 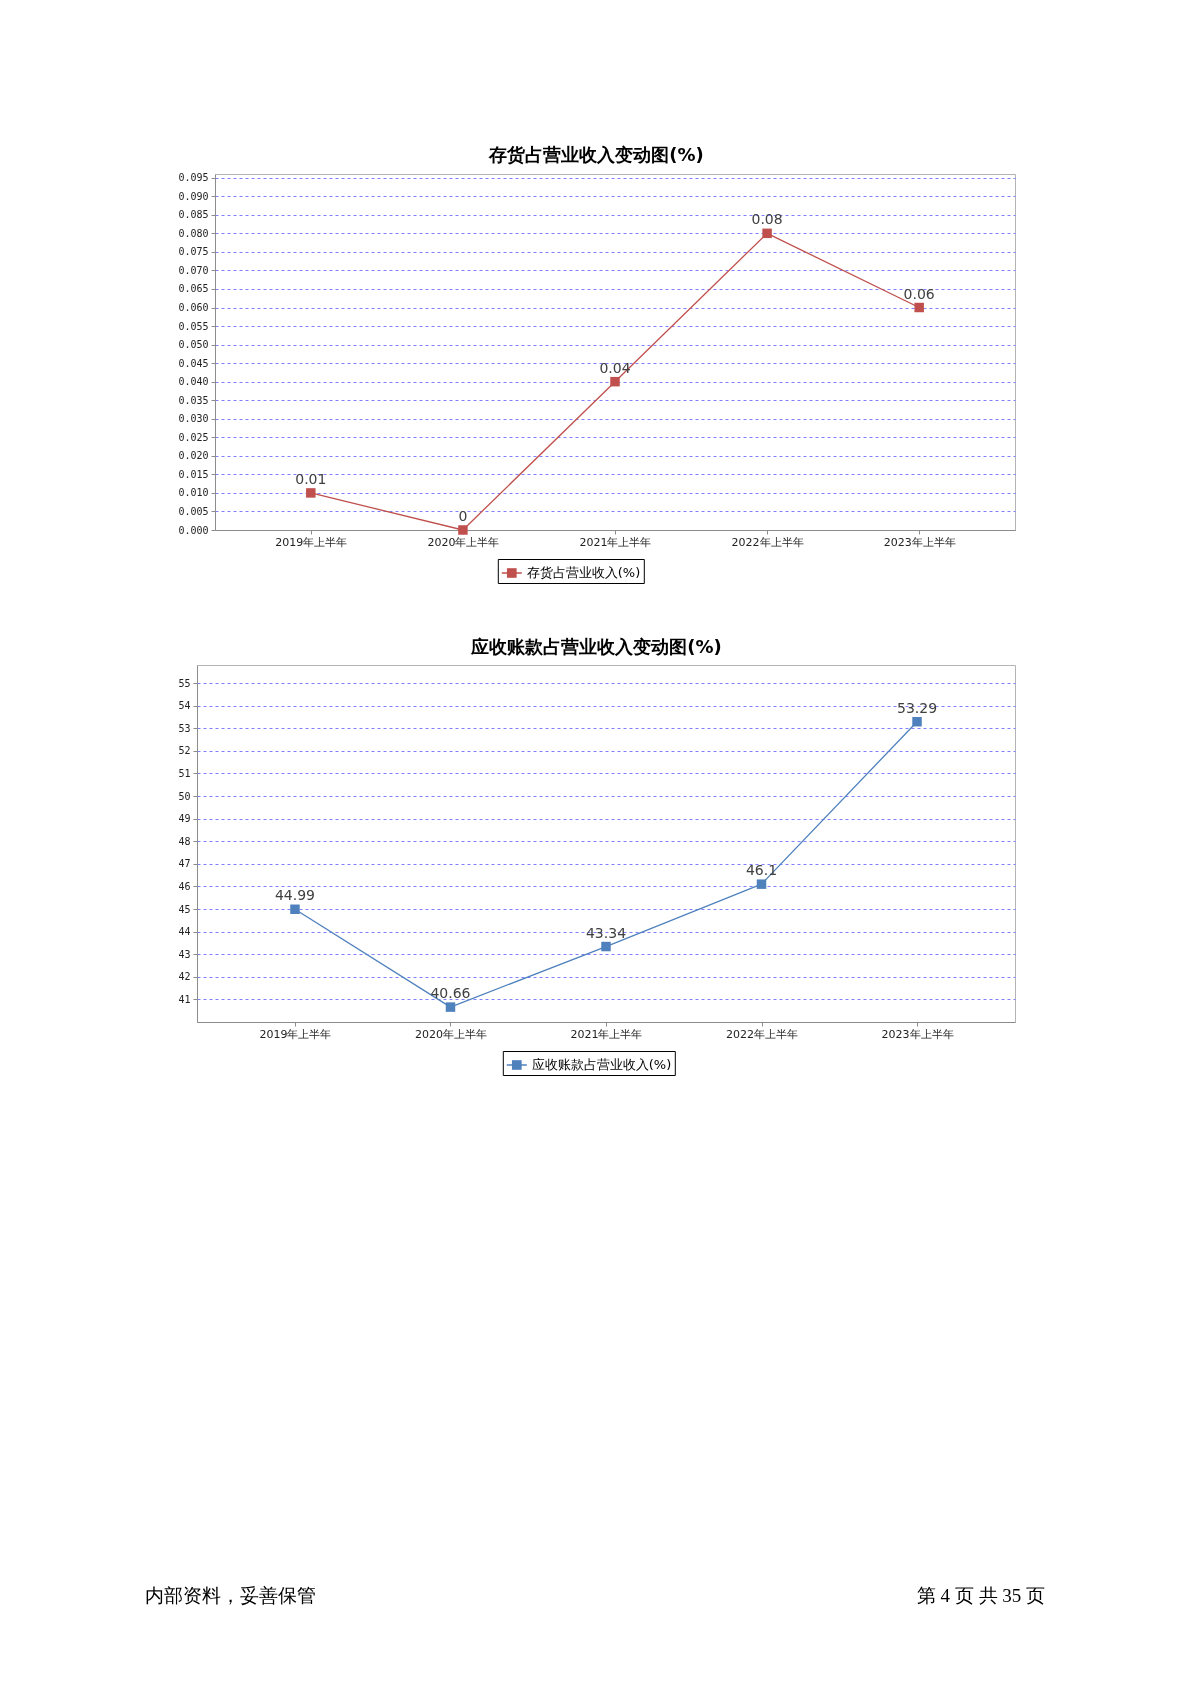 What do you see at coordinates (184, 864) in the screenshot?
I see `y-tick-label: 47` at bounding box center [184, 864].